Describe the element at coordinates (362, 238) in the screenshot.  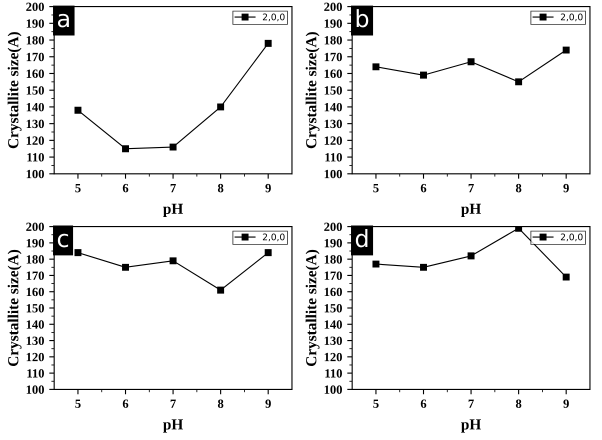
I see `annotation: d` at that location.